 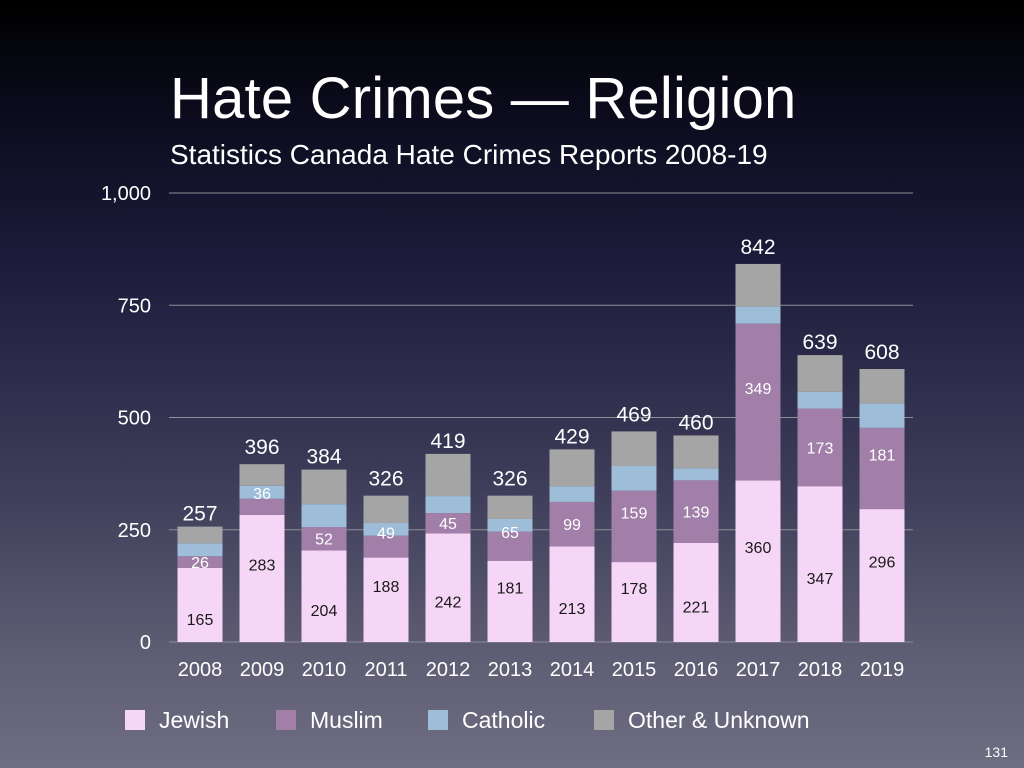 What do you see at coordinates (385, 670) in the screenshot?
I see `x-tick-label-2011: 2011` at bounding box center [385, 670].